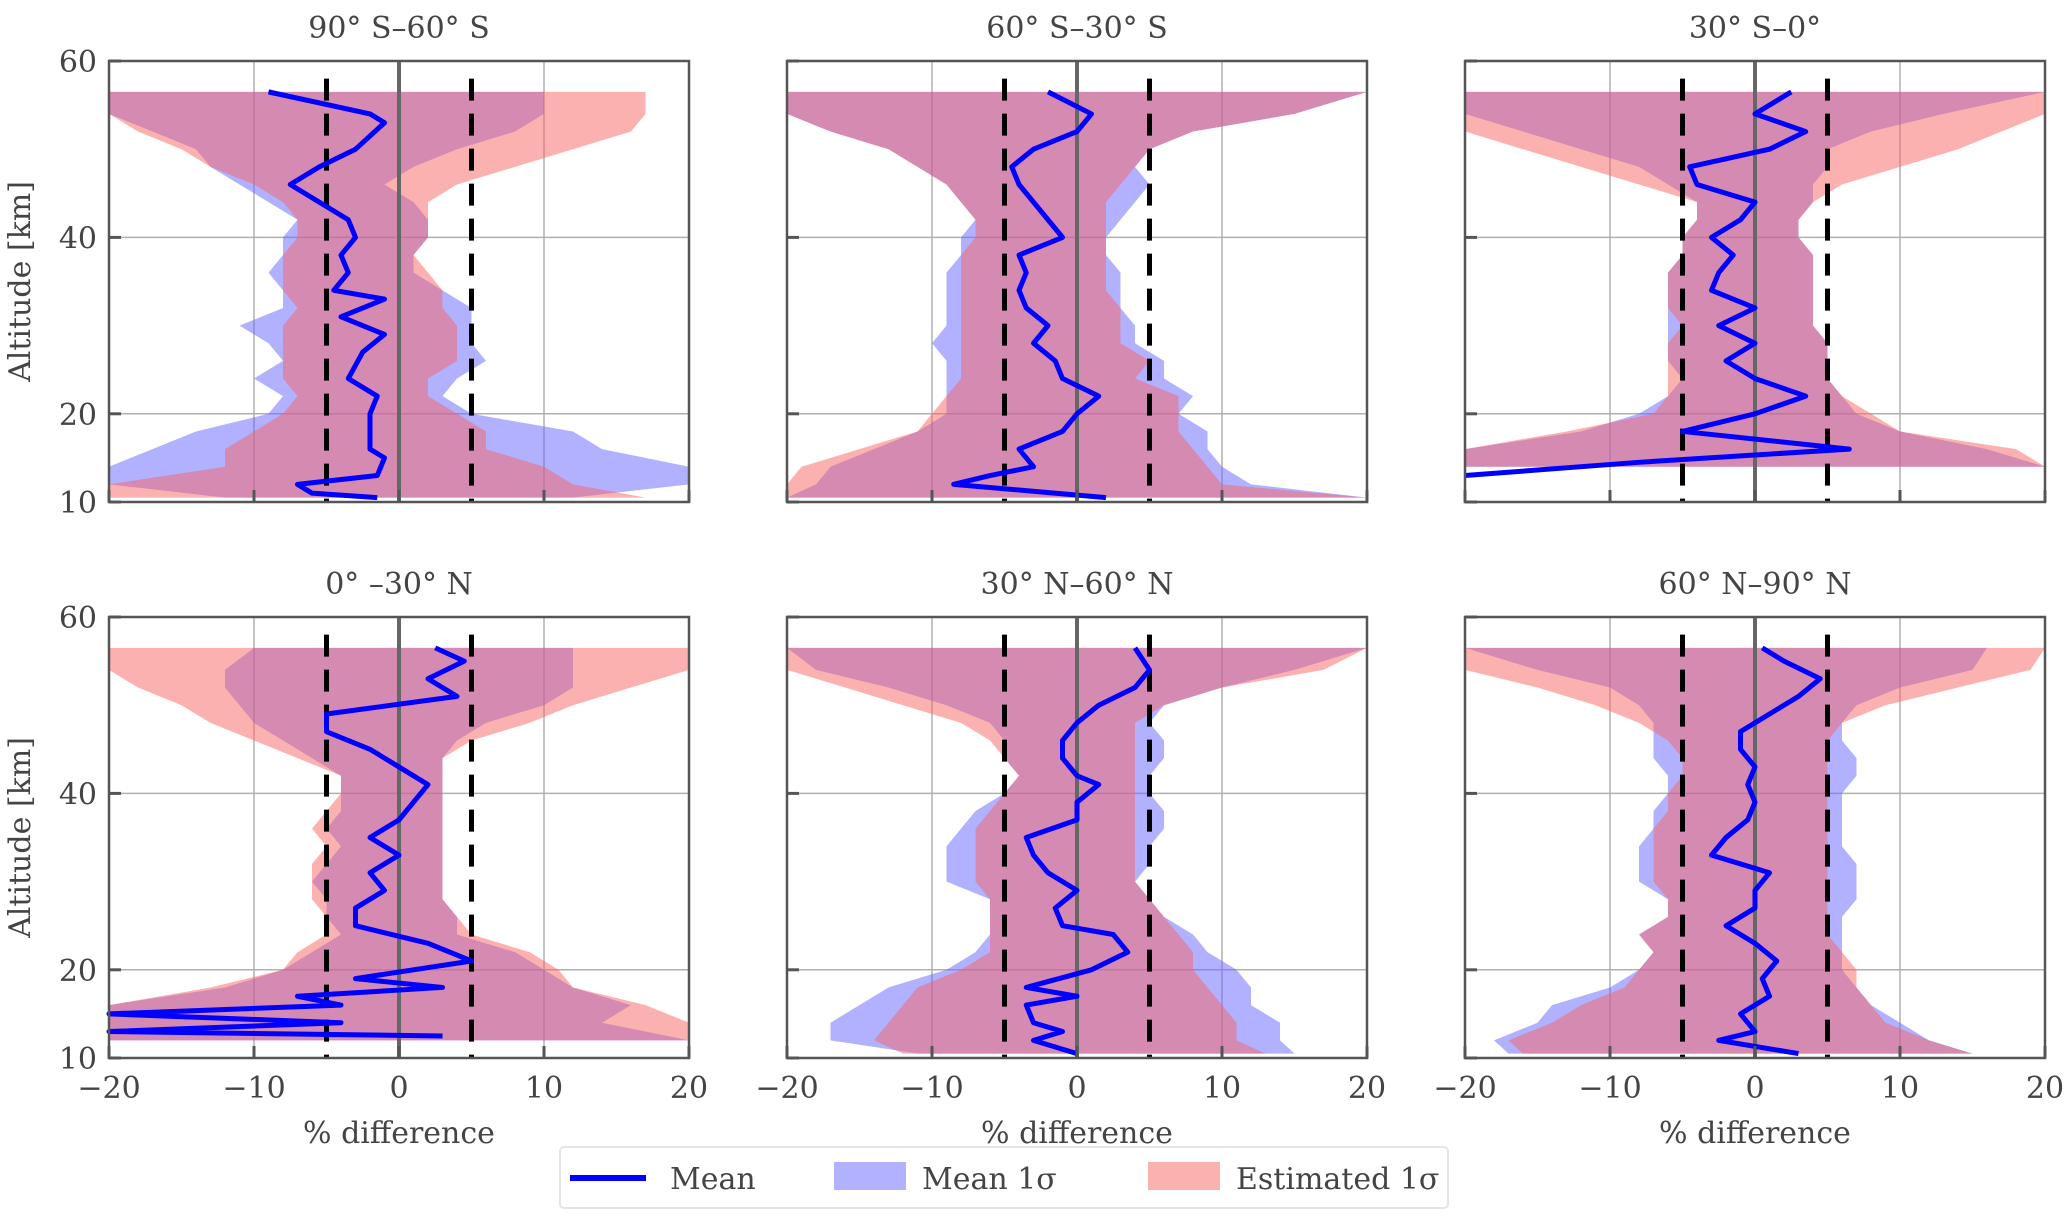 This screenshot has height=1215, width=2067. Describe the element at coordinates (1337, 1179) in the screenshot. I see `legend-est-sigma-label: Estimated 1σ` at that location.